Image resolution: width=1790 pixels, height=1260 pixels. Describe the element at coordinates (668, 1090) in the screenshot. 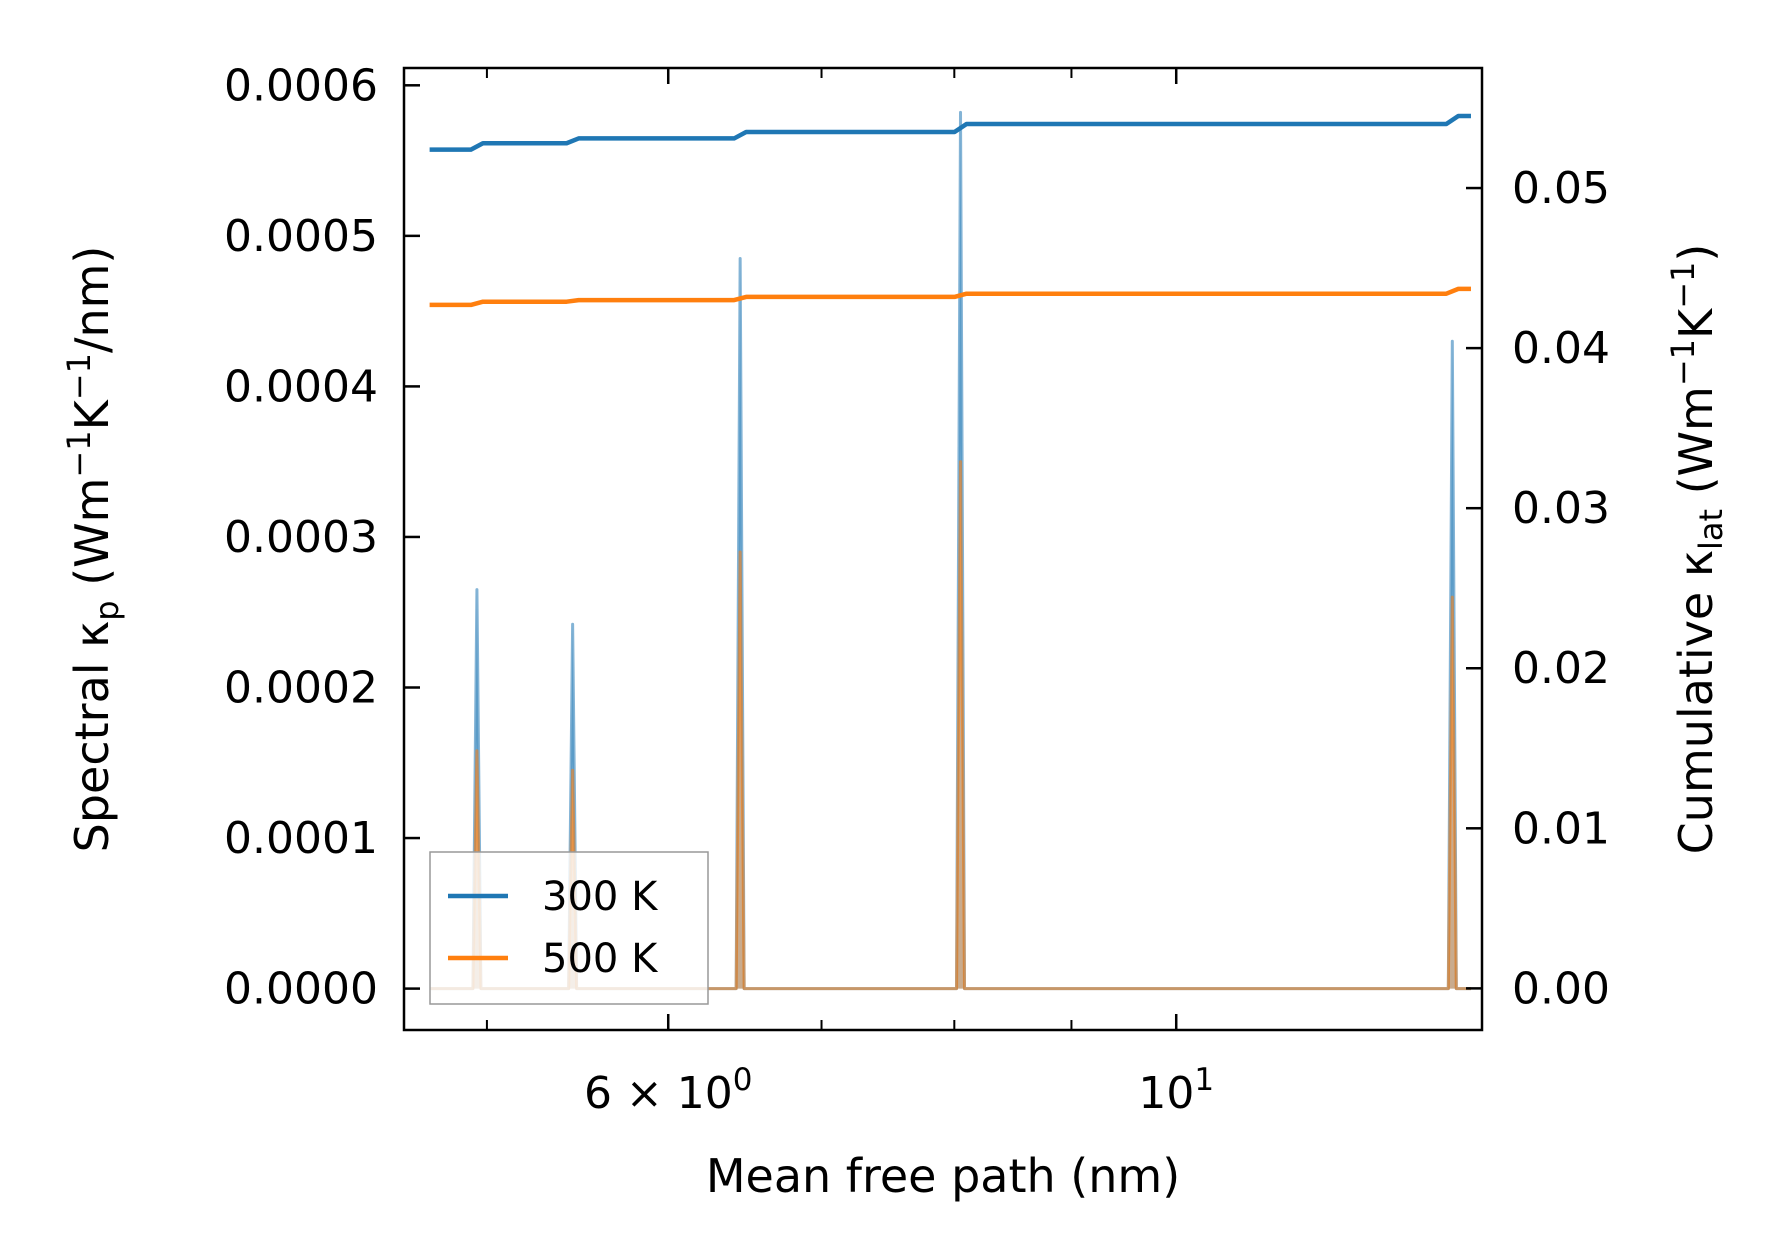

I see `x-tick-label: 6 × 100` at that location.